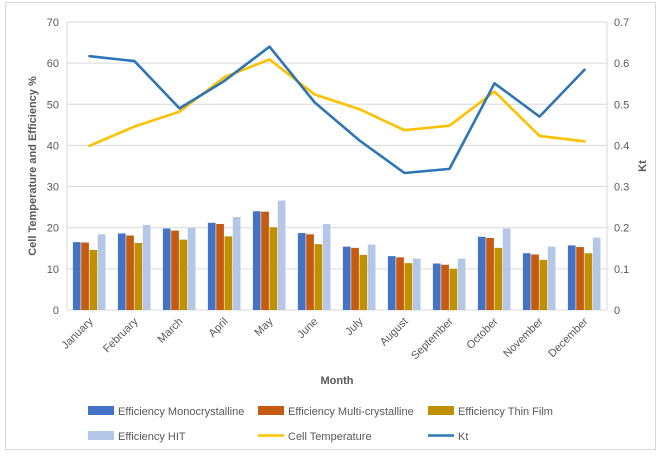 The width and height of the screenshot is (661, 459). Describe the element at coordinates (181, 412) in the screenshot. I see `legend-label-efficiency-monocrystalline: Efficiency Monocrystalline` at that location.